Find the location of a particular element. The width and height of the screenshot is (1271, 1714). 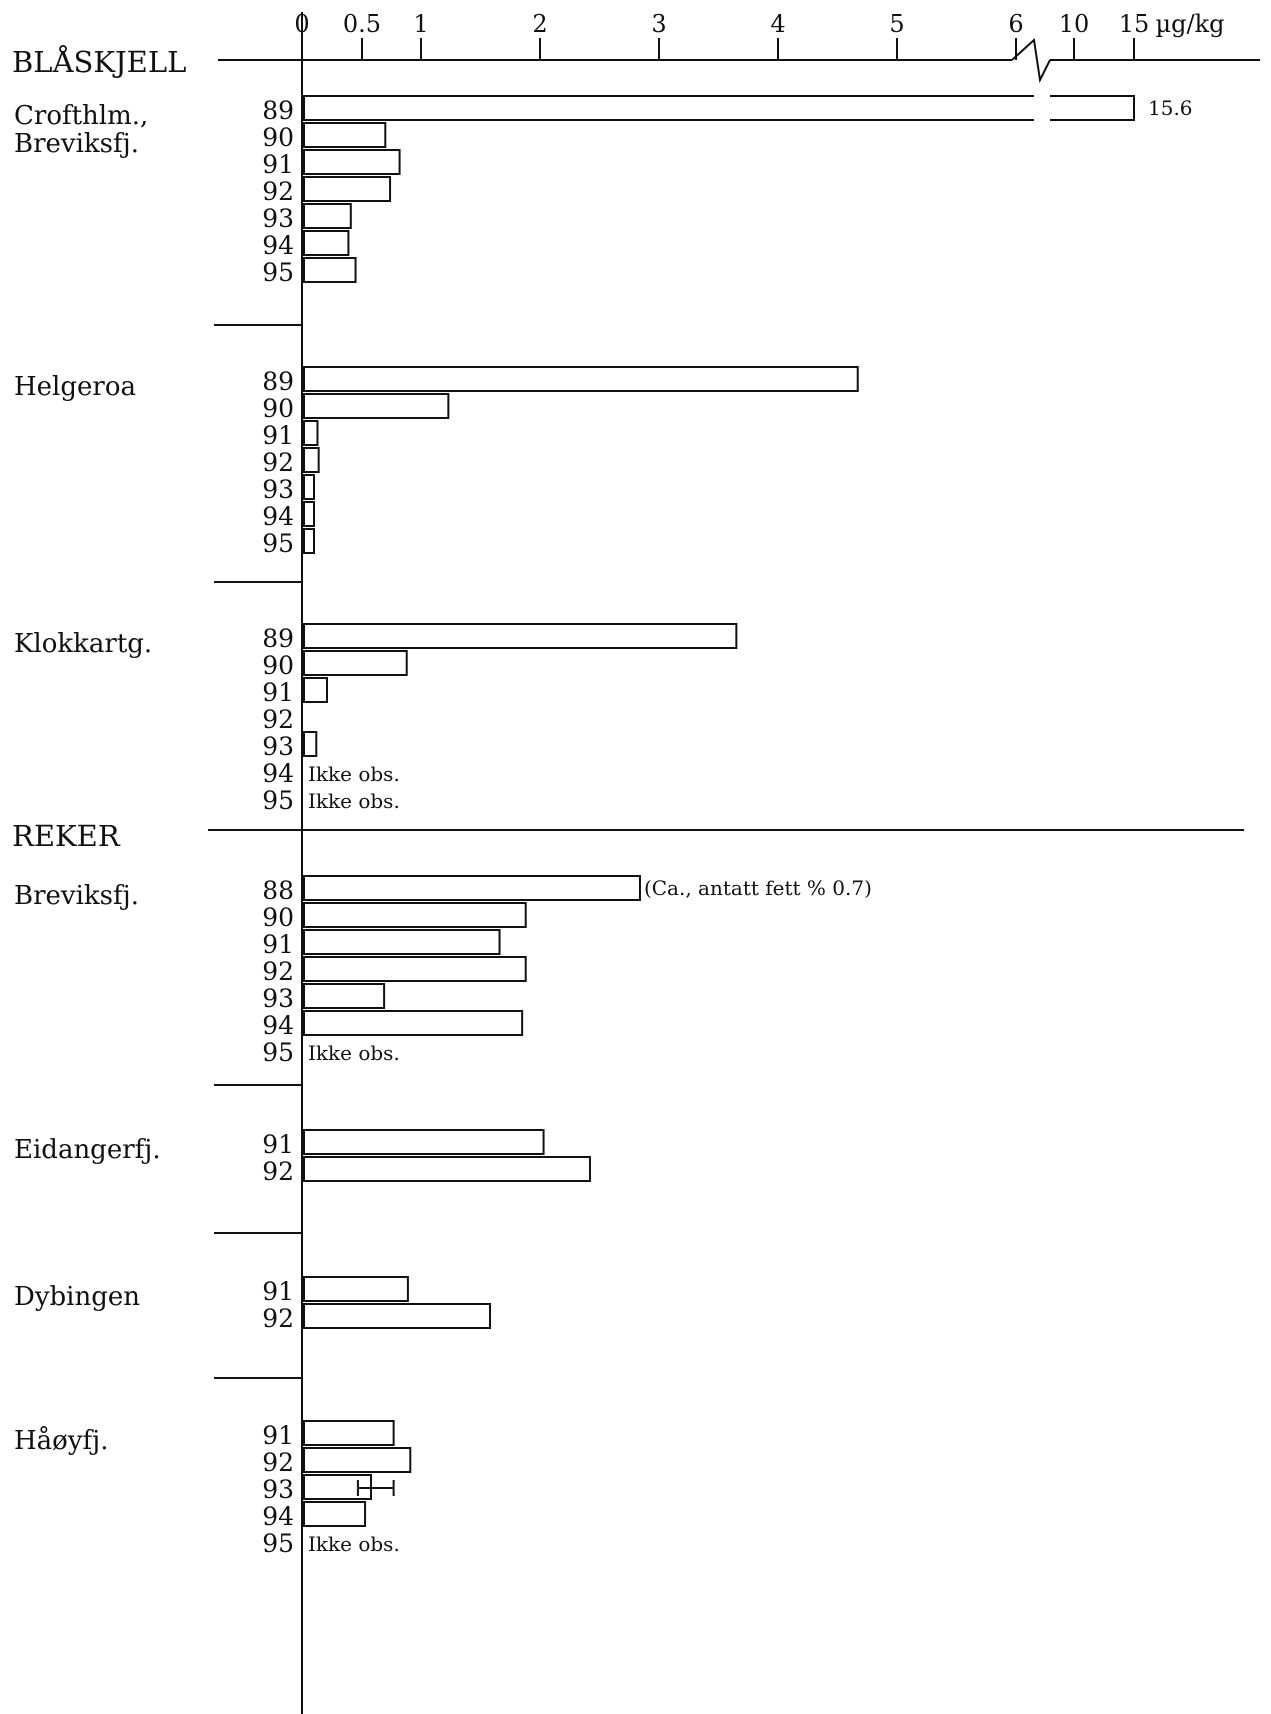

bar-value-label: 15.6 is located at coordinates (1170, 108).